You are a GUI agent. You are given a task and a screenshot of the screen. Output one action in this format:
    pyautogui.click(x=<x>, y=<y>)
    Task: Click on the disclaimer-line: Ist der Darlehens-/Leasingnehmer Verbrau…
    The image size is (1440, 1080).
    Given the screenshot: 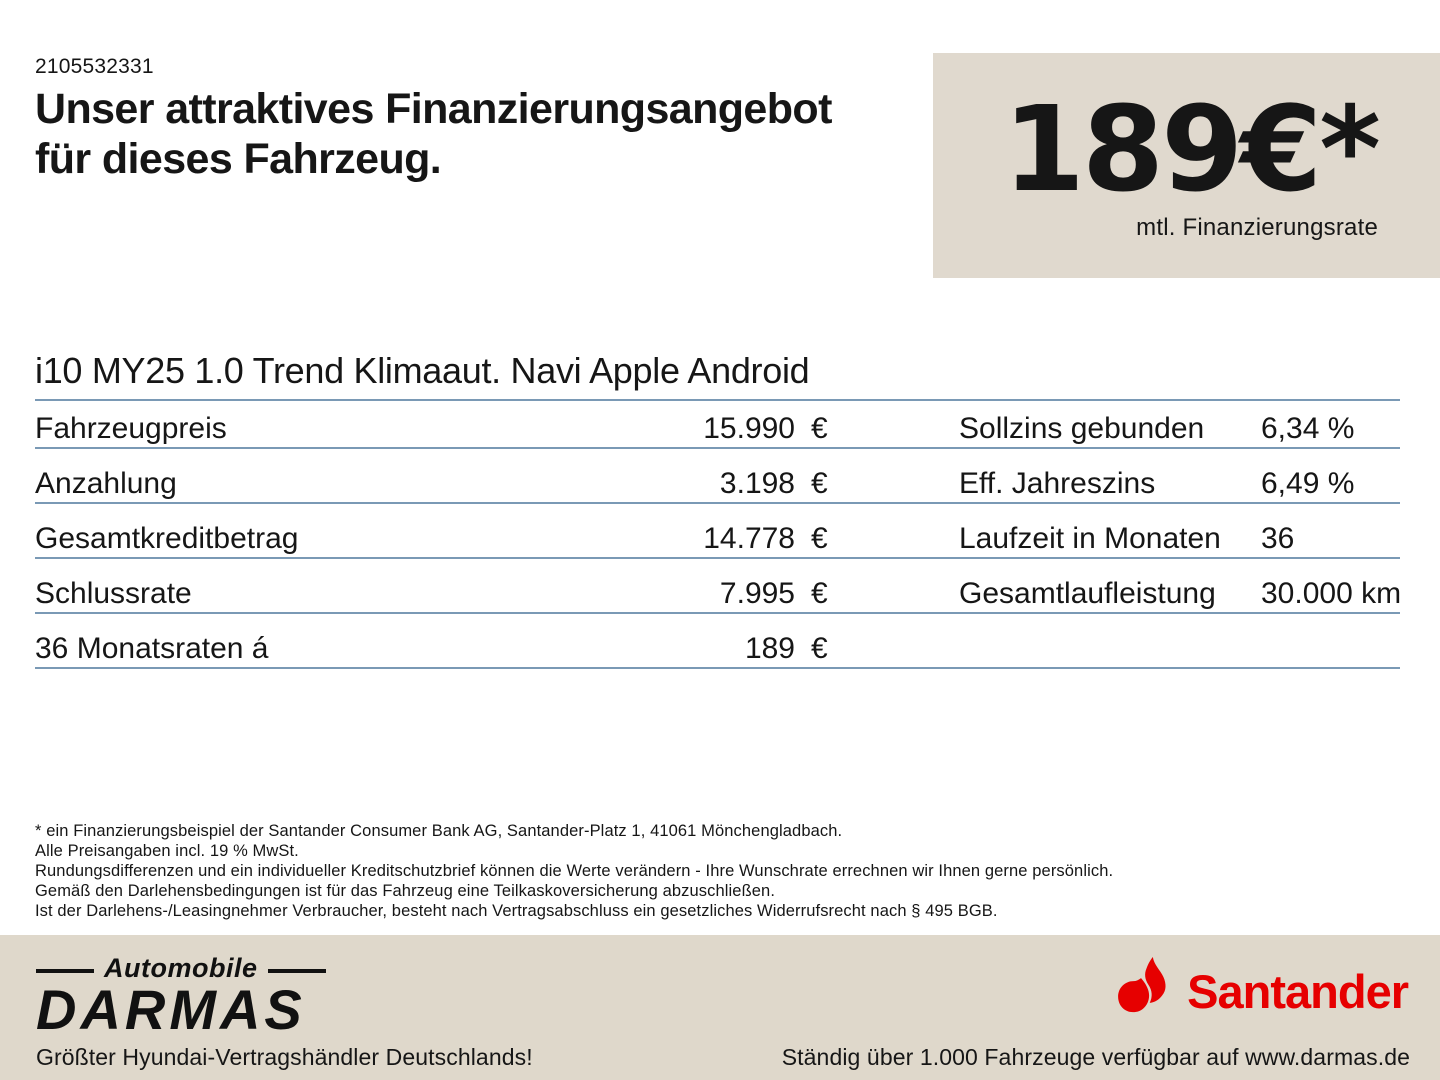 What is the action you would take?
    pyautogui.click(x=516, y=911)
    